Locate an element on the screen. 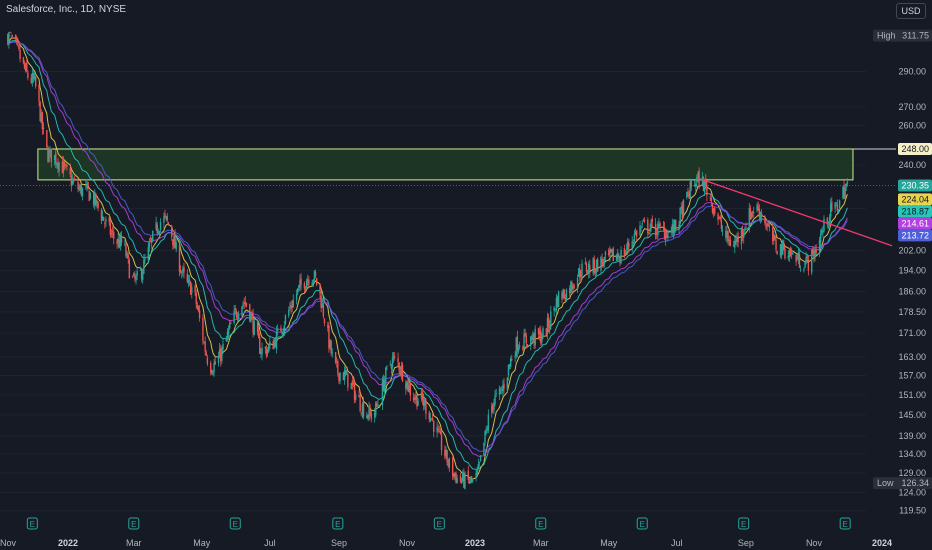  y-tick-label: 186.00 is located at coordinates (912, 292).